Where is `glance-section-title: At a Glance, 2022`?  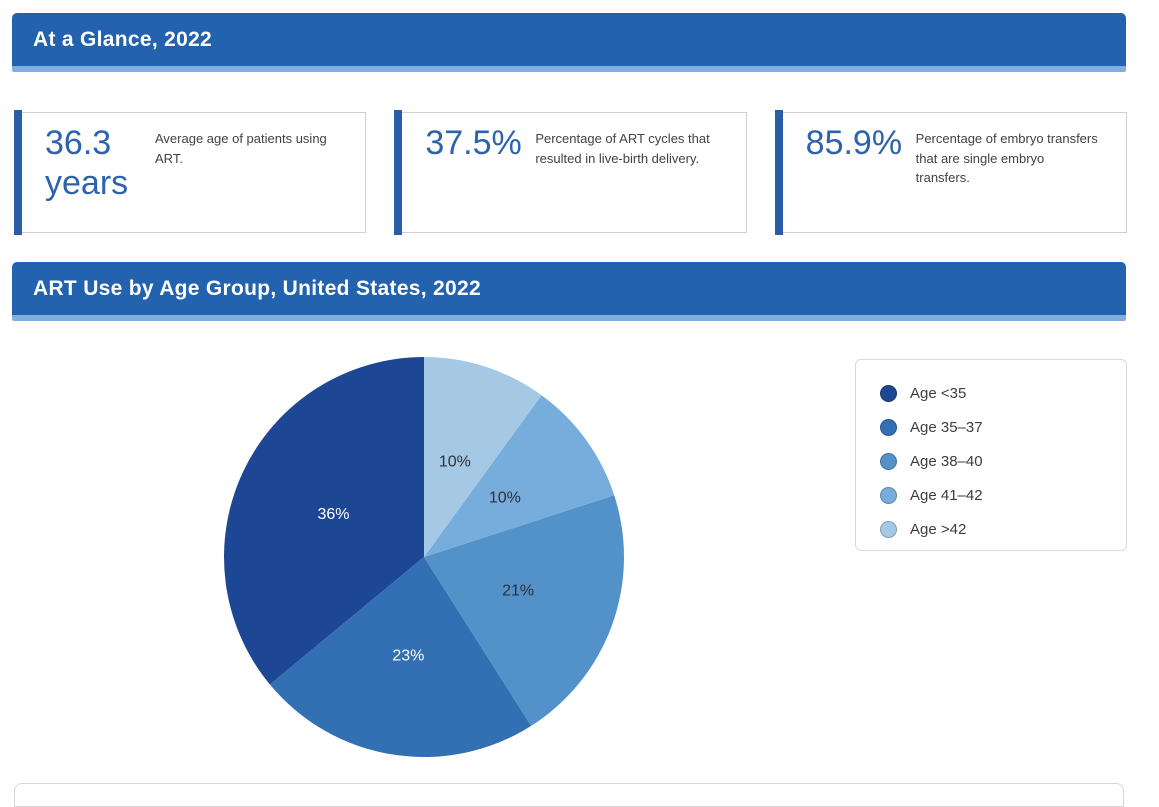
glance-section-title: At a Glance, 2022 is located at coordinates (123, 39).